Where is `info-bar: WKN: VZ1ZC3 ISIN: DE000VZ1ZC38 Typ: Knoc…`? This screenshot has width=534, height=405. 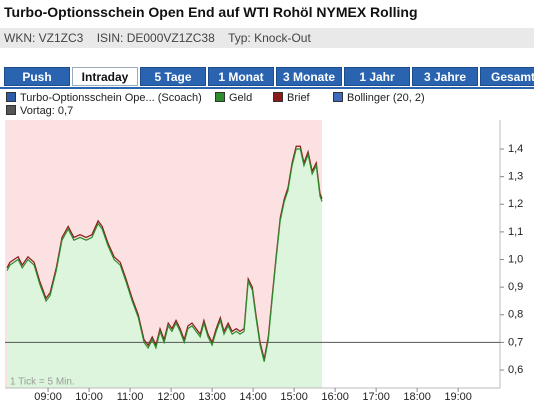
info-bar: WKN: VZ1ZC3 ISIN: DE000VZ1ZC38 Typ: Knoc… is located at coordinates (267, 38).